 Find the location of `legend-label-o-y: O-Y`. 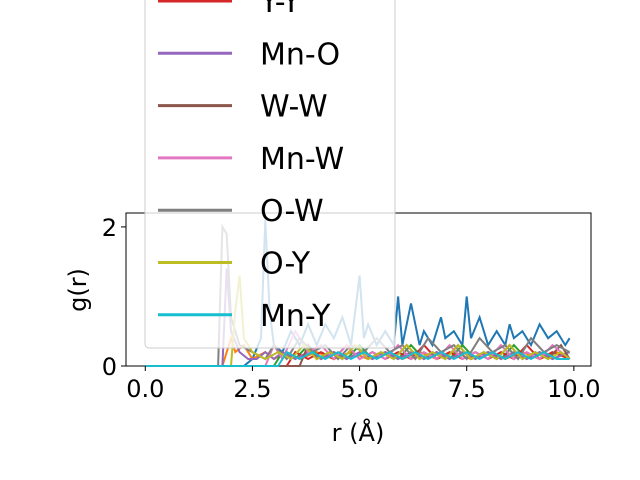

legend-label-o-y: O-Y is located at coordinates (285, 264).